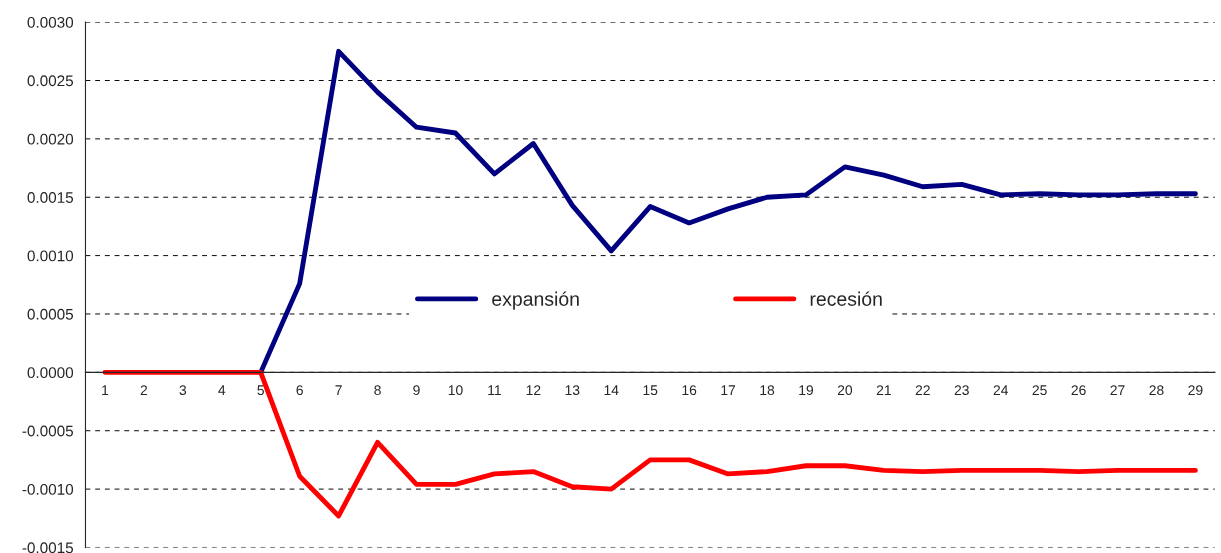  I want to click on y-tick-label: 0.0020, so click(50, 139).